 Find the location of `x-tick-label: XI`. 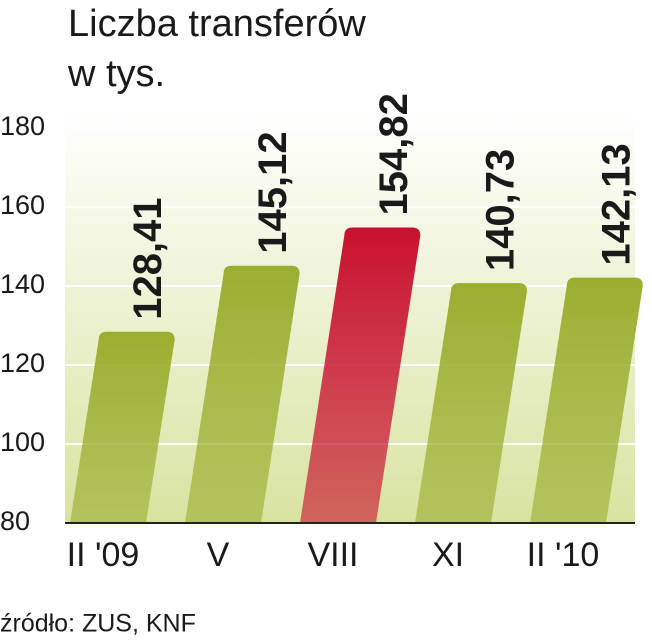

x-tick-label: XI is located at coordinates (448, 555).